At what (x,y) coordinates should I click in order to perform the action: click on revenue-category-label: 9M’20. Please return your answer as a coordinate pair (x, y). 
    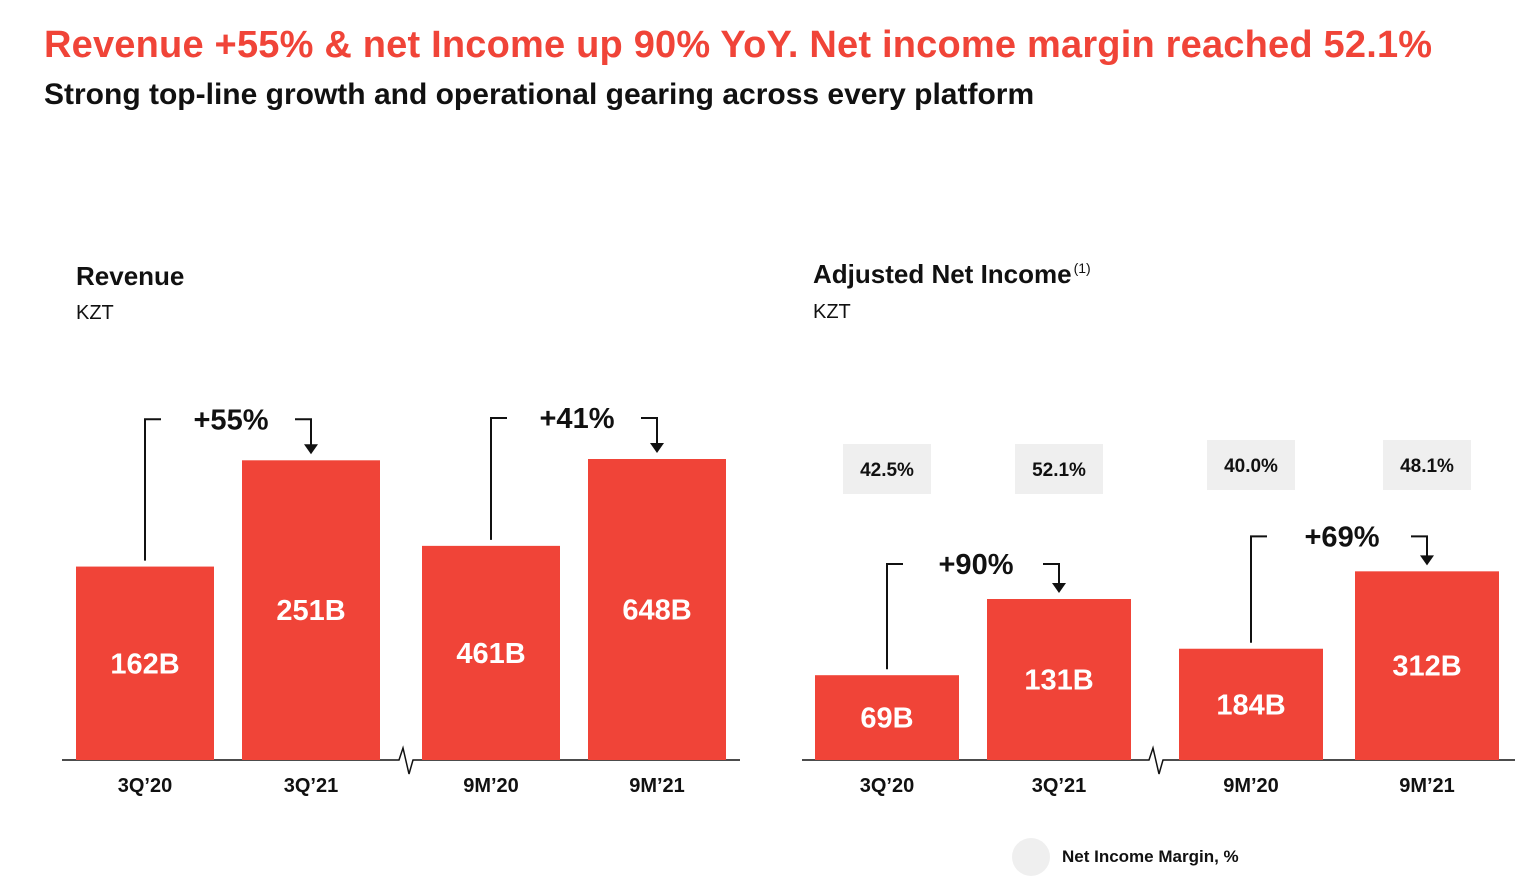
    Looking at the image, I should click on (491, 786).